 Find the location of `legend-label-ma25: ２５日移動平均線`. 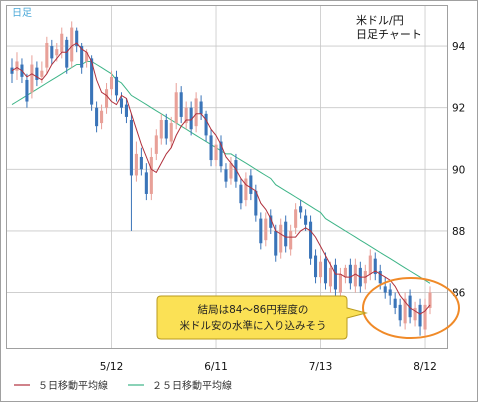

legend-label-ma25: ２５日移動平均線 is located at coordinates (192, 385).